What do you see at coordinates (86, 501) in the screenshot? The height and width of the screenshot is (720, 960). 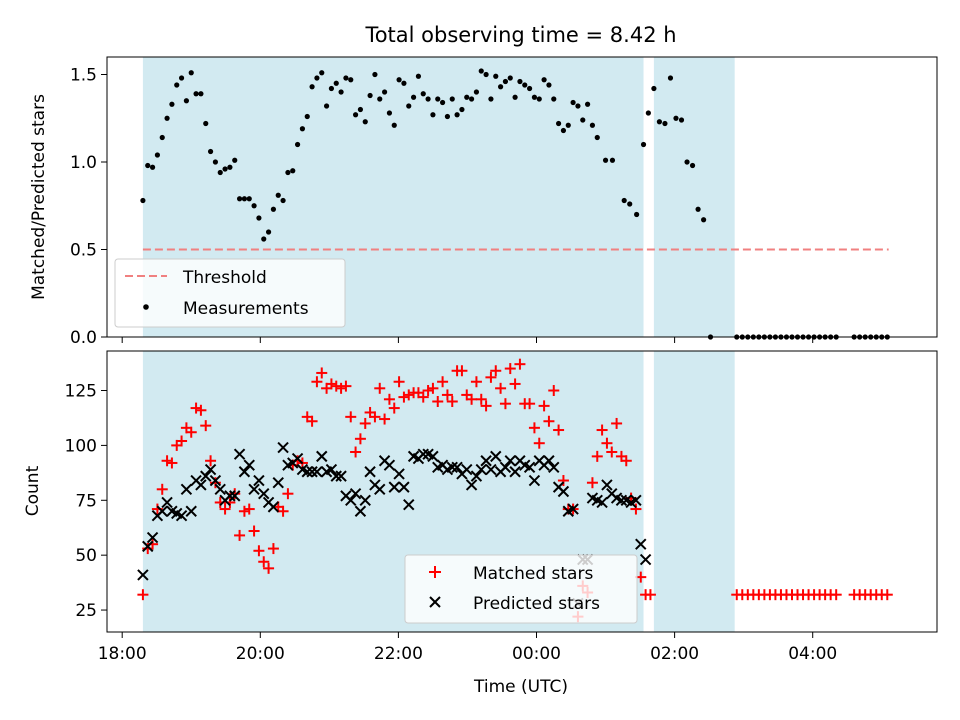 I see `bottom-y-ticks: 25 50 75 100 125` at bounding box center [86, 501].